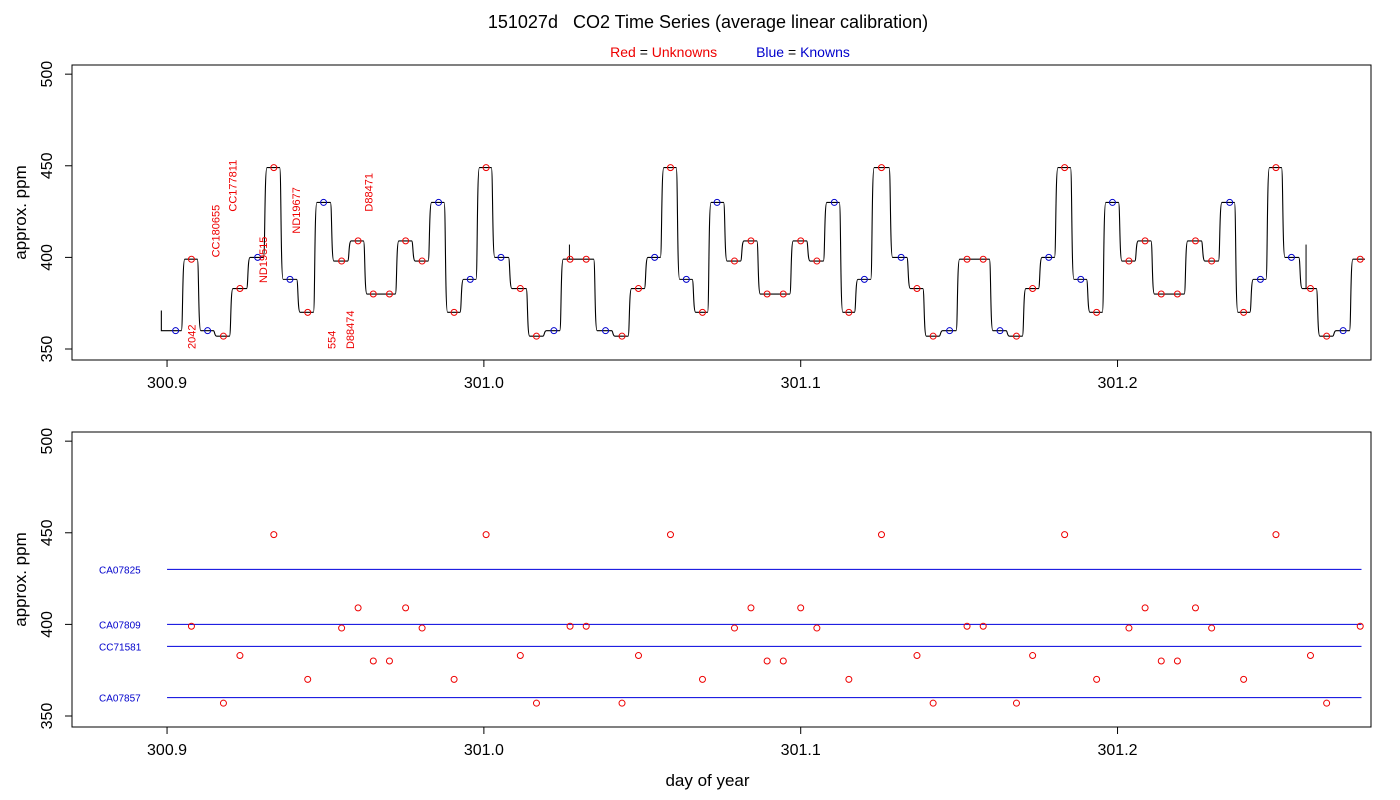 The image size is (1400, 800). What do you see at coordinates (1118, 383) in the screenshot?
I see `top-x-tick-label: 301.2` at bounding box center [1118, 383].